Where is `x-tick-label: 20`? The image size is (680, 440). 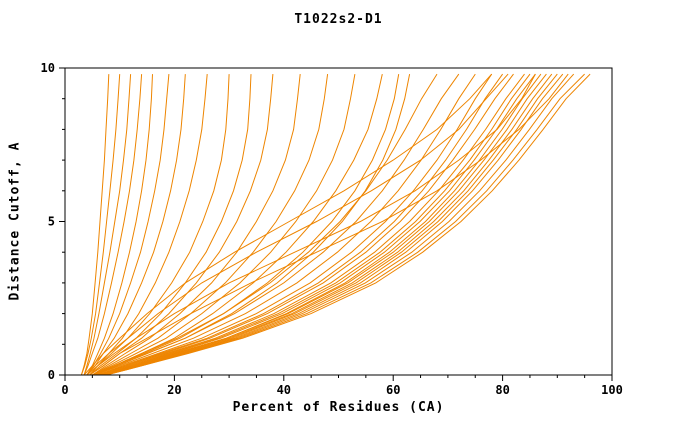
x-tick-label: 20 is located at coordinates (174, 390).